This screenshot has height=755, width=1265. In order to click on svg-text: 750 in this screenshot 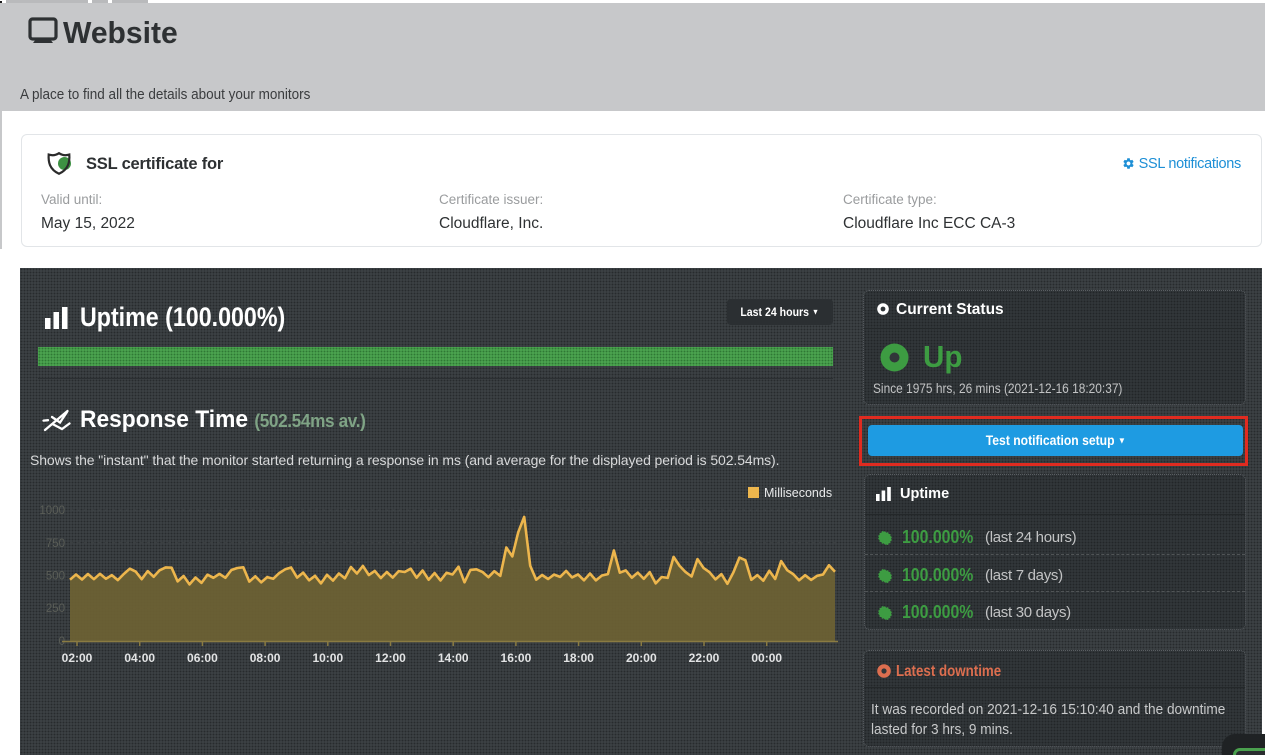, I will do `click(55, 544)`.